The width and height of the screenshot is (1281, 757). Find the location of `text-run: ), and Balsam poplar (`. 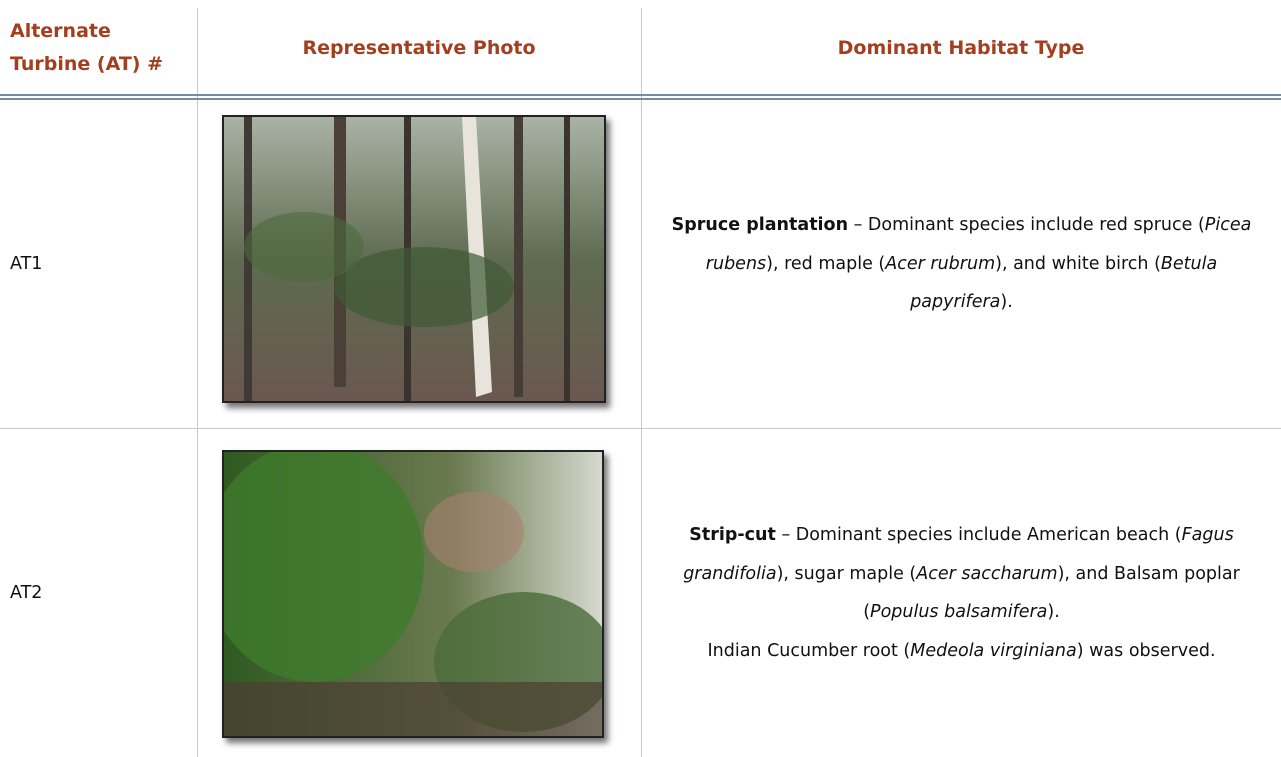

text-run: ), and Balsam poplar ( is located at coordinates (1051, 593).